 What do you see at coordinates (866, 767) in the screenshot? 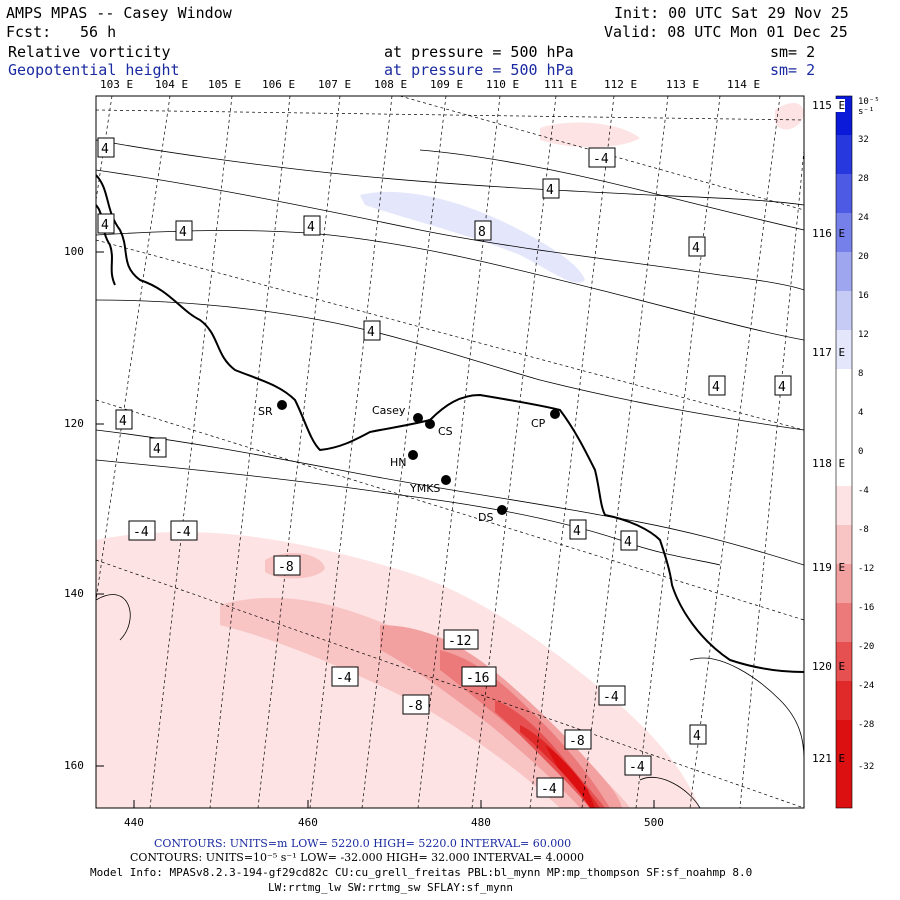
I see `colorbar-label: -32` at bounding box center [866, 767].